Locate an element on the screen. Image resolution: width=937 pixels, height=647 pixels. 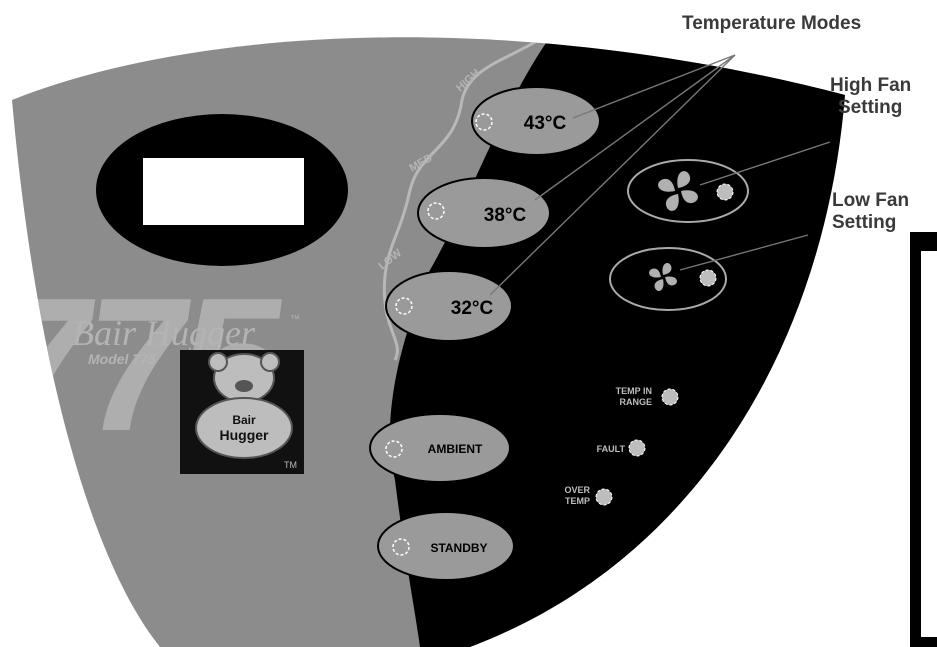
temperature-modes-callout: Temperature Modes is located at coordinates (802, 24).